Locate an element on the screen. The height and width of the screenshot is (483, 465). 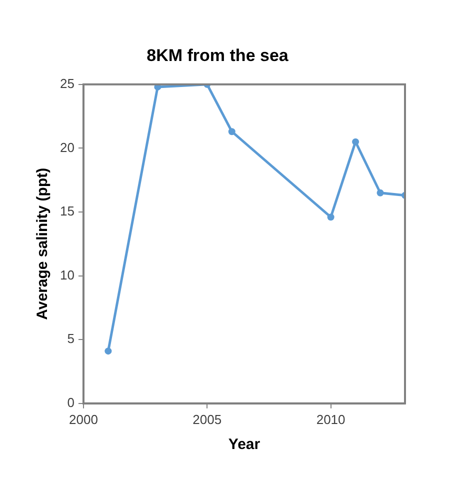
x-tick-label: 2000 is located at coordinates (83, 419).